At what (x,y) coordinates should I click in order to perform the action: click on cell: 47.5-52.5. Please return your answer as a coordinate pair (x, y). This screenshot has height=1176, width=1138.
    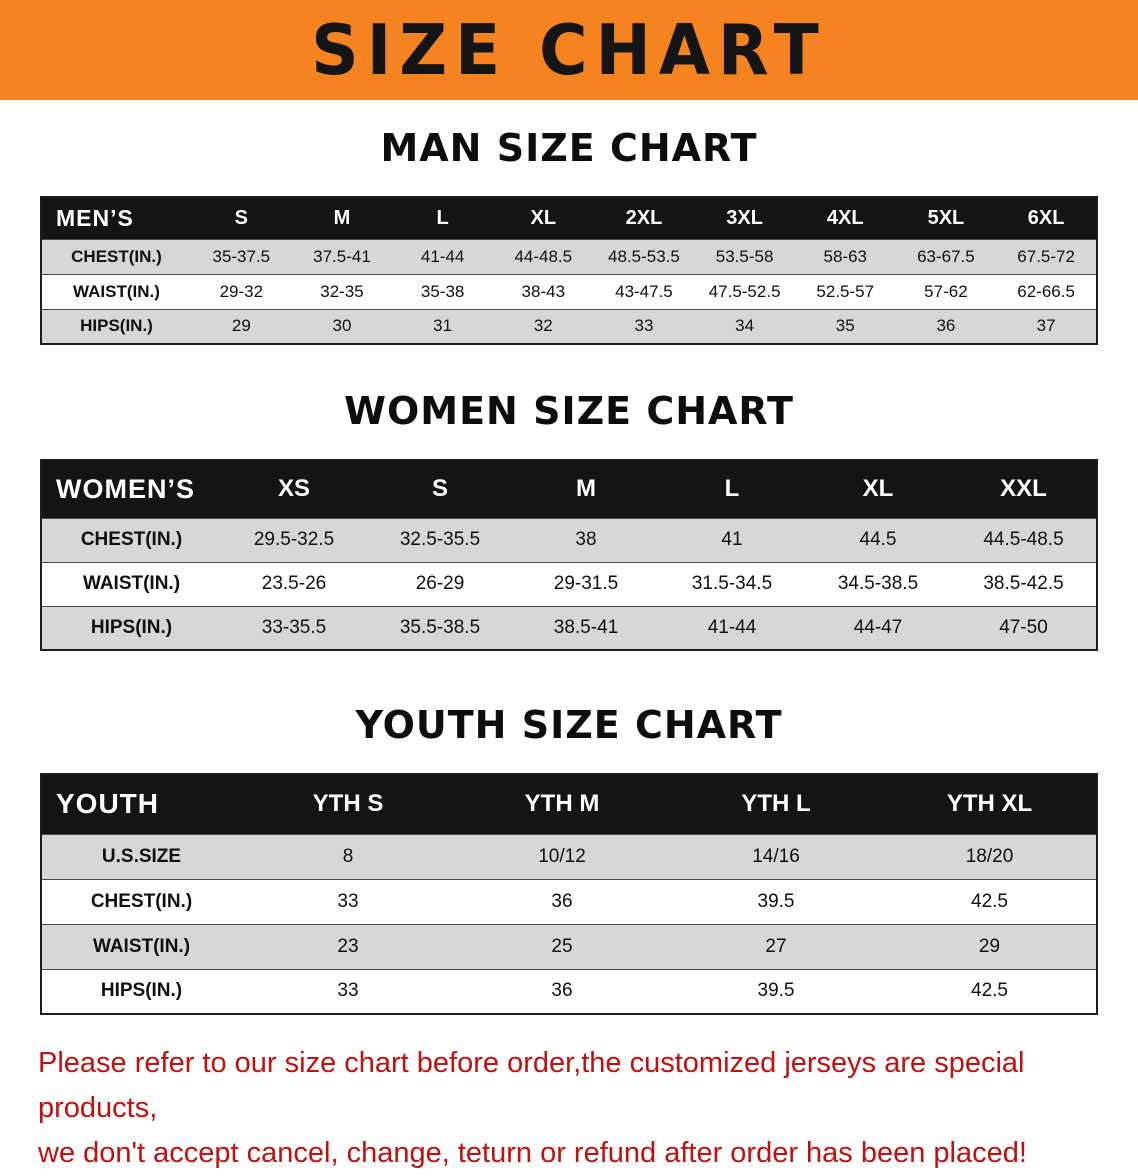
    Looking at the image, I should click on (744, 291).